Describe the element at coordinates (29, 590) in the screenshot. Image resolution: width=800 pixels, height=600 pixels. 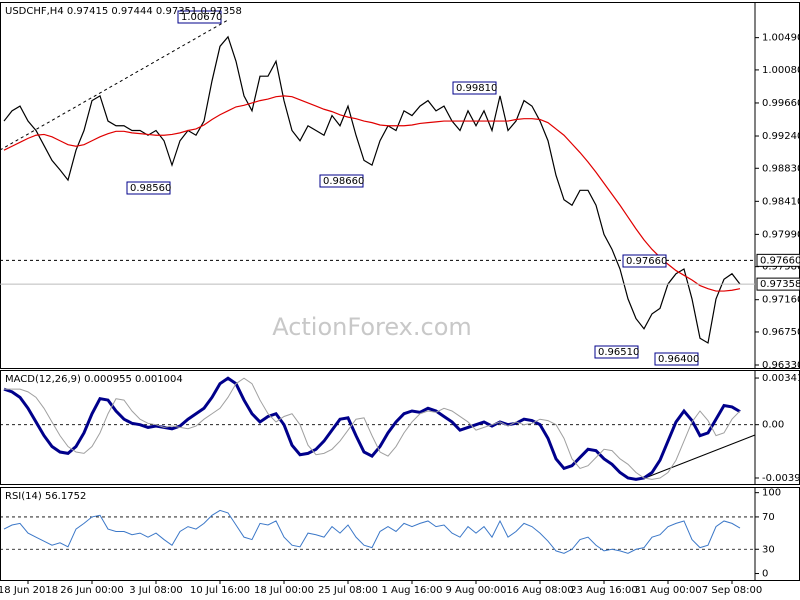
I see `x-tick-label: 18 Jun 2018` at that location.